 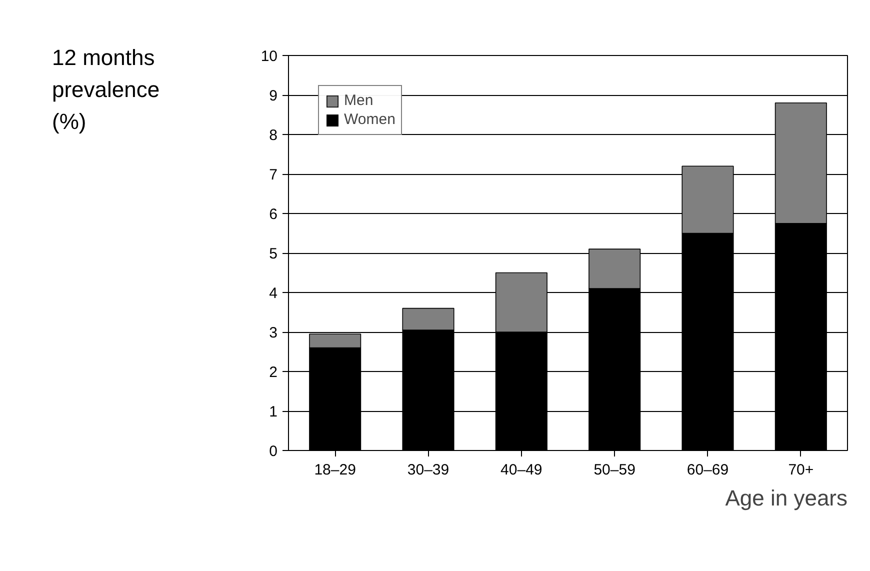 What do you see at coordinates (273, 451) in the screenshot?
I see `y-tick-label: 0` at bounding box center [273, 451].